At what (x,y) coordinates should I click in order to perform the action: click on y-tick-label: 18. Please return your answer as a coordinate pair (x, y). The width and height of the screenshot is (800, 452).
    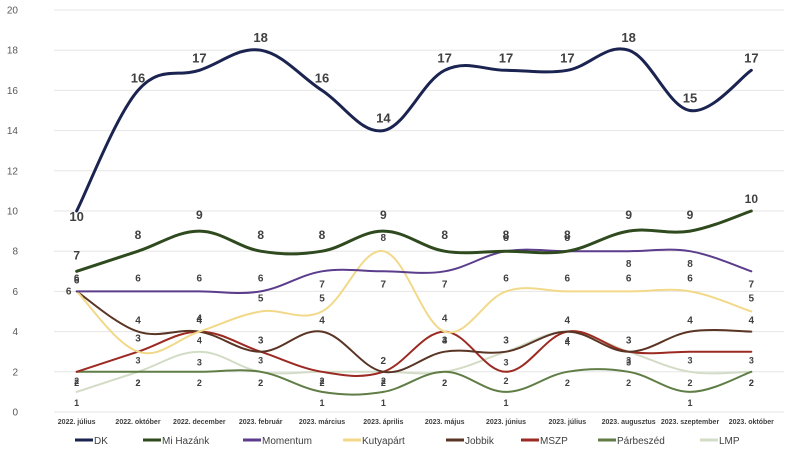
    Looking at the image, I should click on (13, 51).